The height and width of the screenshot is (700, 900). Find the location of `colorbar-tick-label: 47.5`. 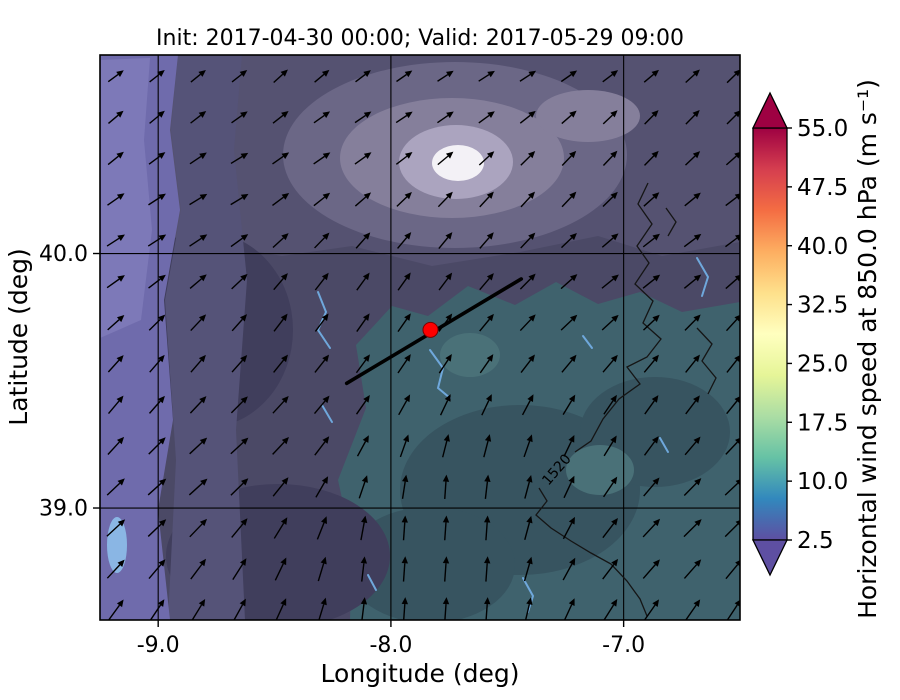

colorbar-tick-label: 47.5 is located at coordinates (822, 188).